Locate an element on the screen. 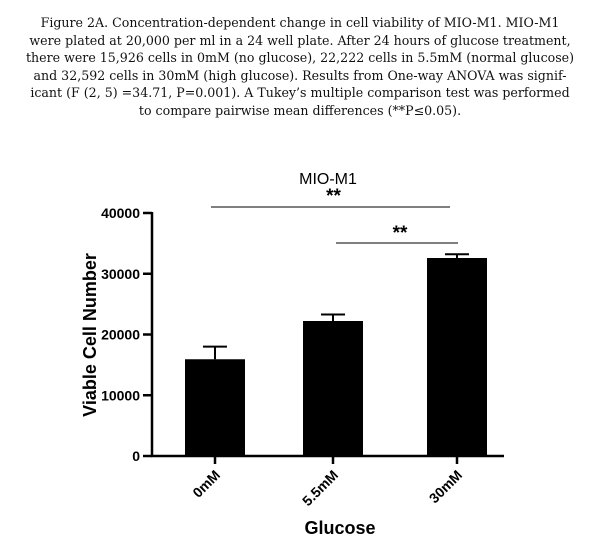 This screenshot has height=550, width=600. y-tick-label: 0 is located at coordinates (136, 456).